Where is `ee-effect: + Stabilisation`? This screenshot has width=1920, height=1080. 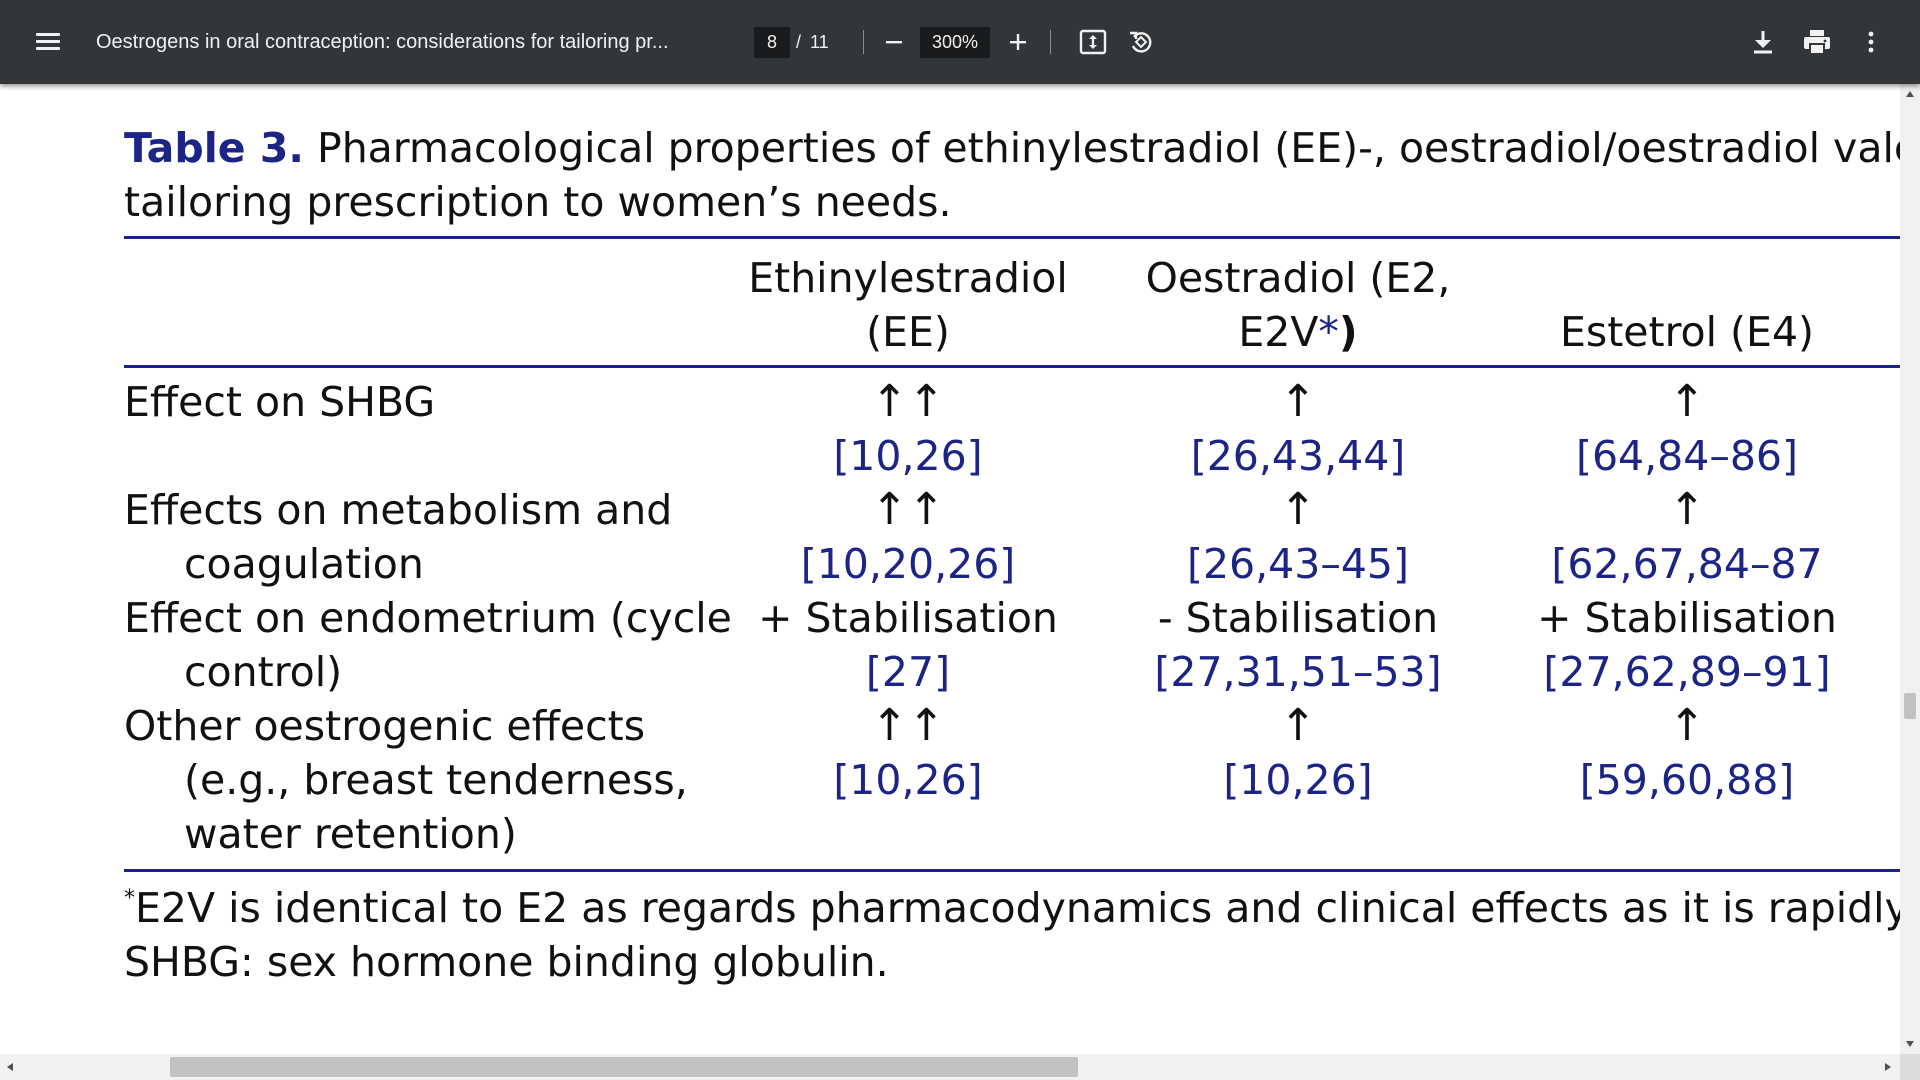
ee-effect: + Stabilisation is located at coordinates (908, 618).